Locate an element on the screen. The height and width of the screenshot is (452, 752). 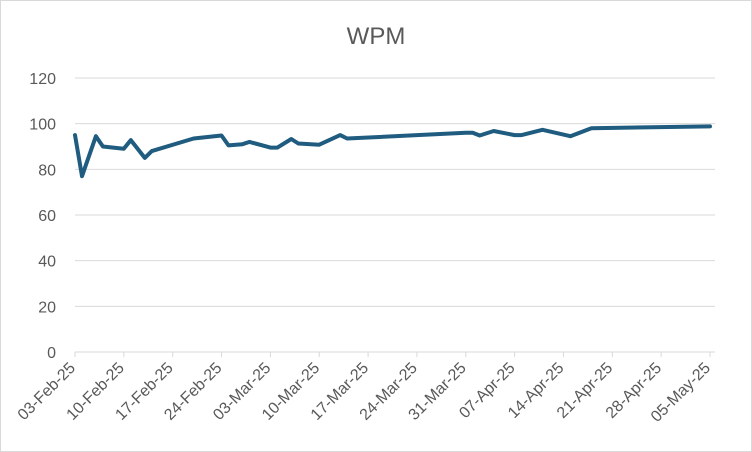
series-layer is located at coordinates (392, 151).